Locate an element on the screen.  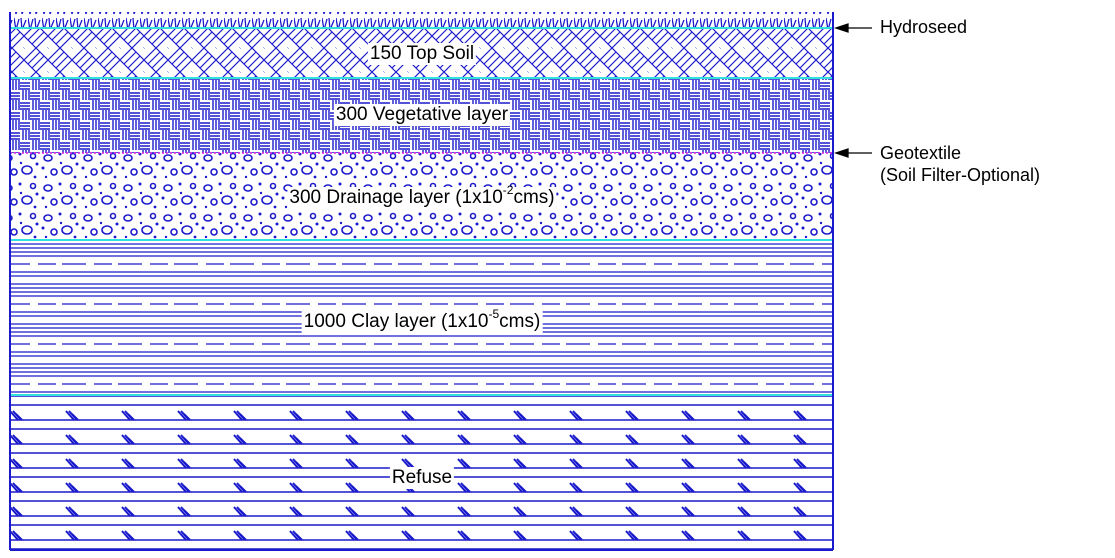
annotation: Hydroseed is located at coordinates (923, 27).